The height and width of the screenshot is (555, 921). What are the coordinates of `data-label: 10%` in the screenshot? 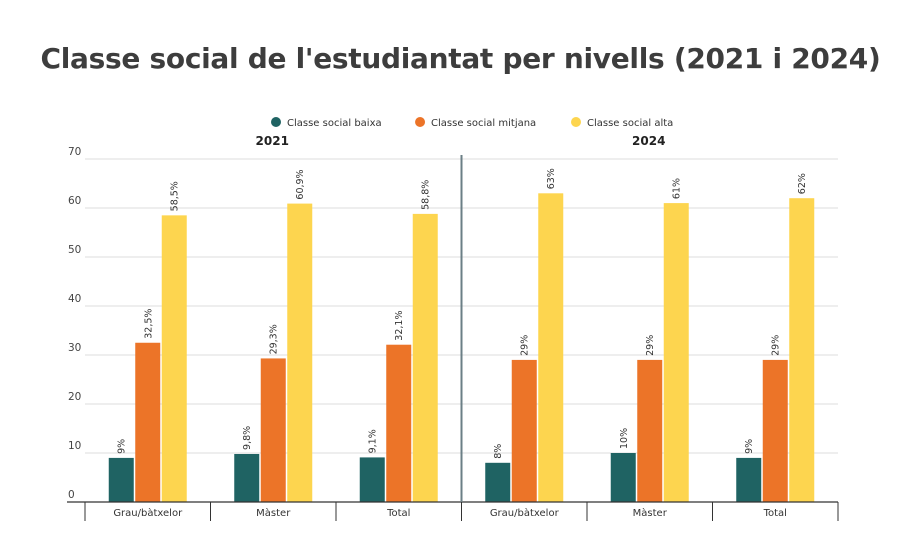 It's located at (624, 438).